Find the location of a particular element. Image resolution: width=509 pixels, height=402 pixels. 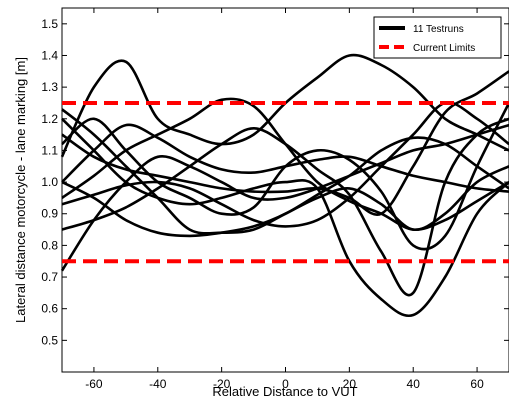

y-tick-label: 1.5 is located at coordinates (49, 24).